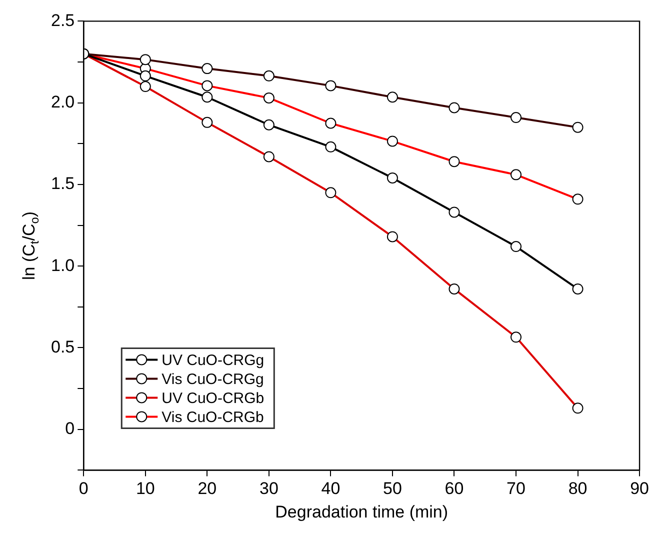 The height and width of the screenshot is (535, 660). What do you see at coordinates (516, 488) in the screenshot?
I see `x-tick-label: 70` at bounding box center [516, 488].